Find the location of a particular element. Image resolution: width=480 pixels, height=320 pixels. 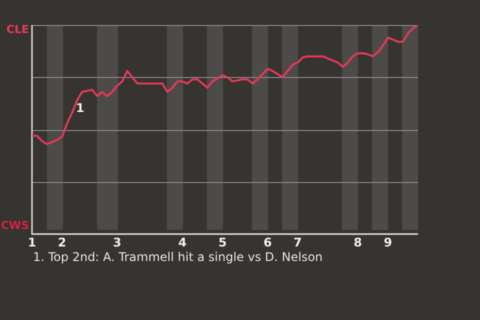

x-tick-label: 6 is located at coordinates (267, 242).